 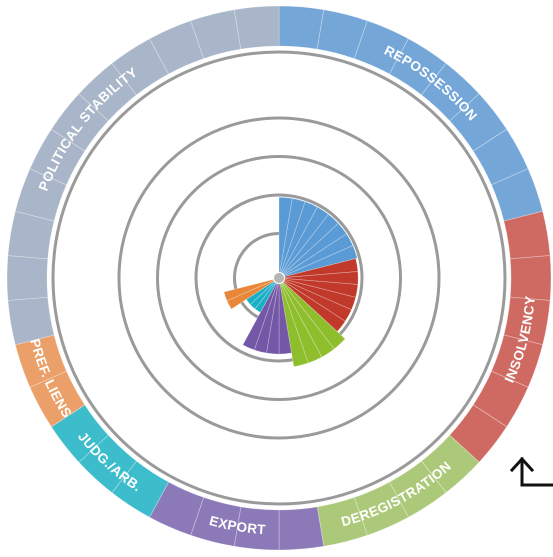 I want to click on center-hub, so click(x=279, y=278).